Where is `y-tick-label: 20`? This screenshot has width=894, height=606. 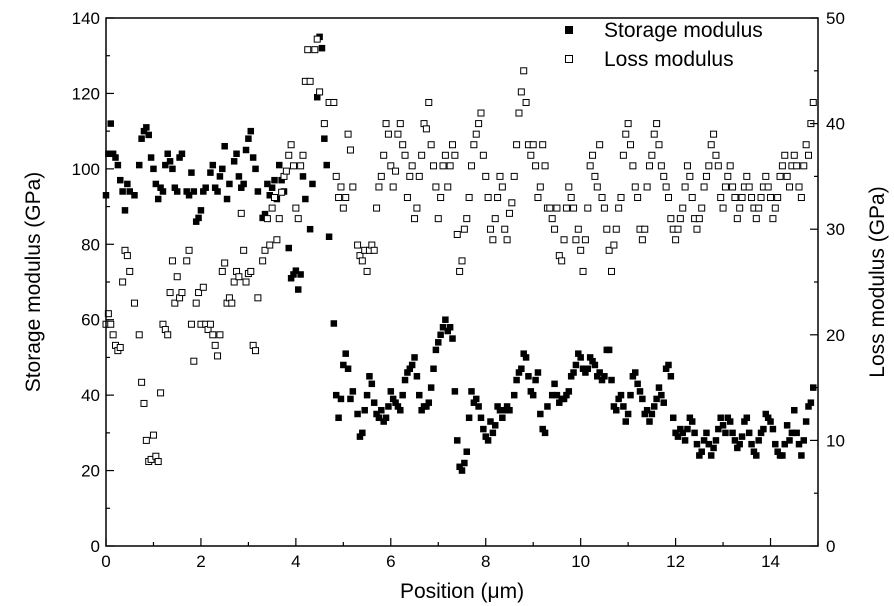
y-tick-label: 20 is located at coordinates (90, 471).